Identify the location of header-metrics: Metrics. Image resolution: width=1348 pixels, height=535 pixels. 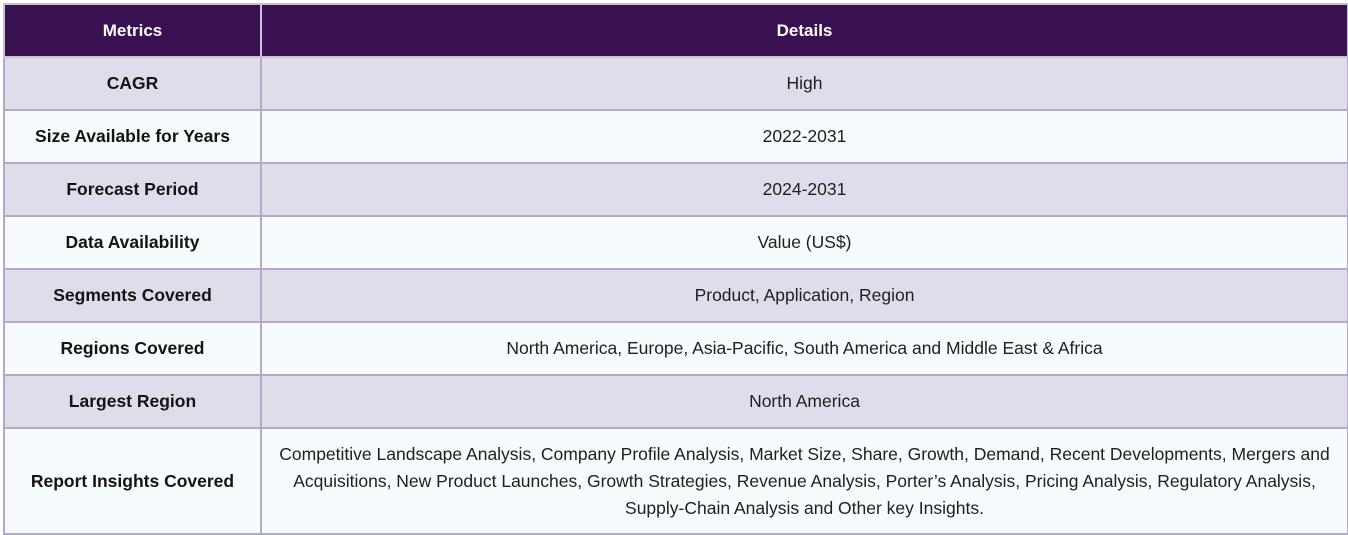
(132, 30).